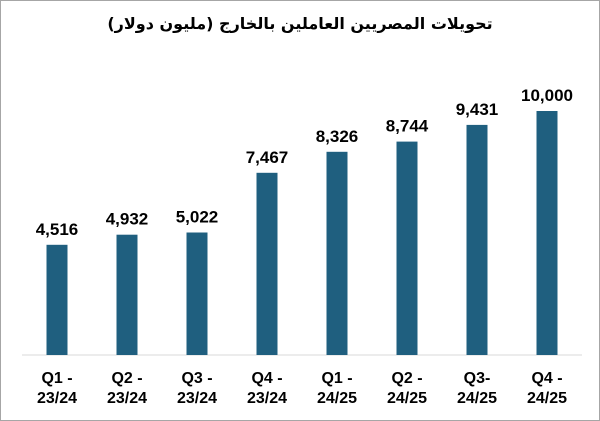  What do you see at coordinates (56, 378) in the screenshot?
I see `x-tick-label-1-line-1: Q1 -` at bounding box center [56, 378].